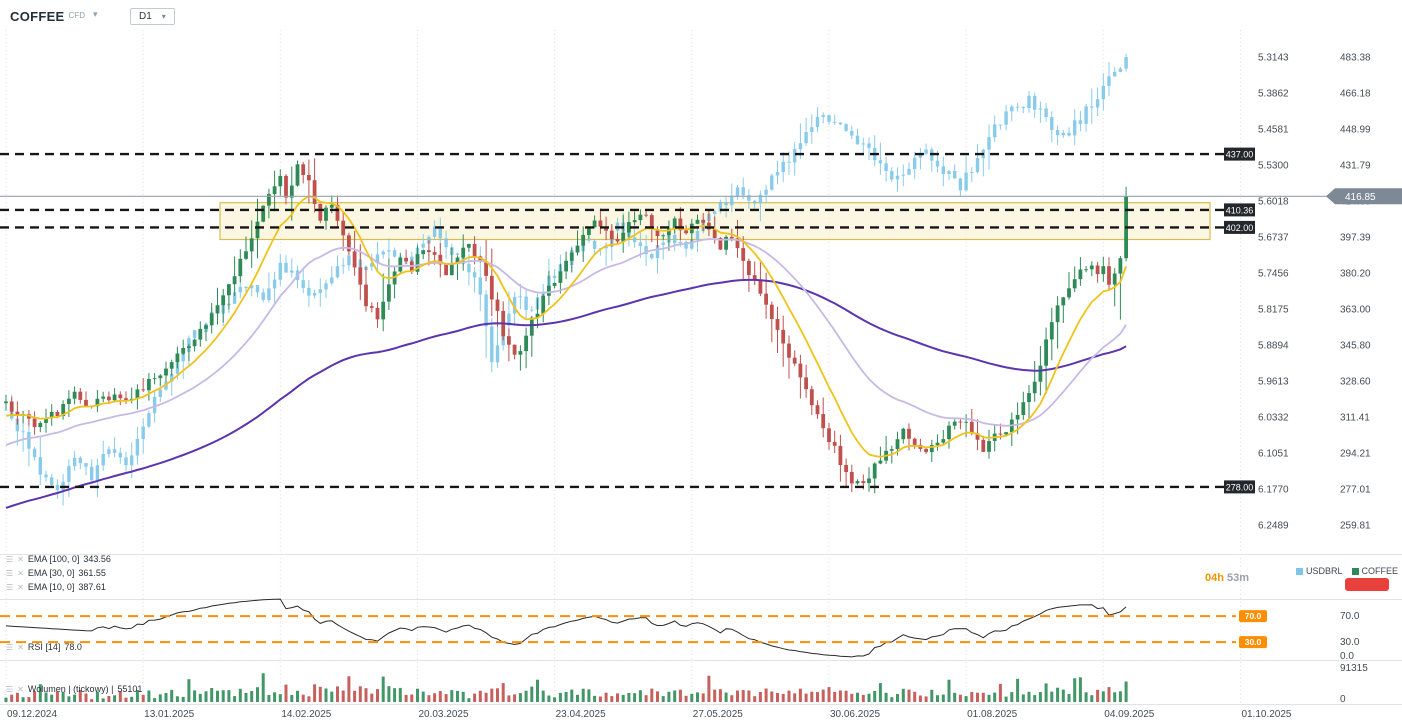 The height and width of the screenshot is (725, 1402). I want to click on price-level-label: 437.00, so click(1240, 155).